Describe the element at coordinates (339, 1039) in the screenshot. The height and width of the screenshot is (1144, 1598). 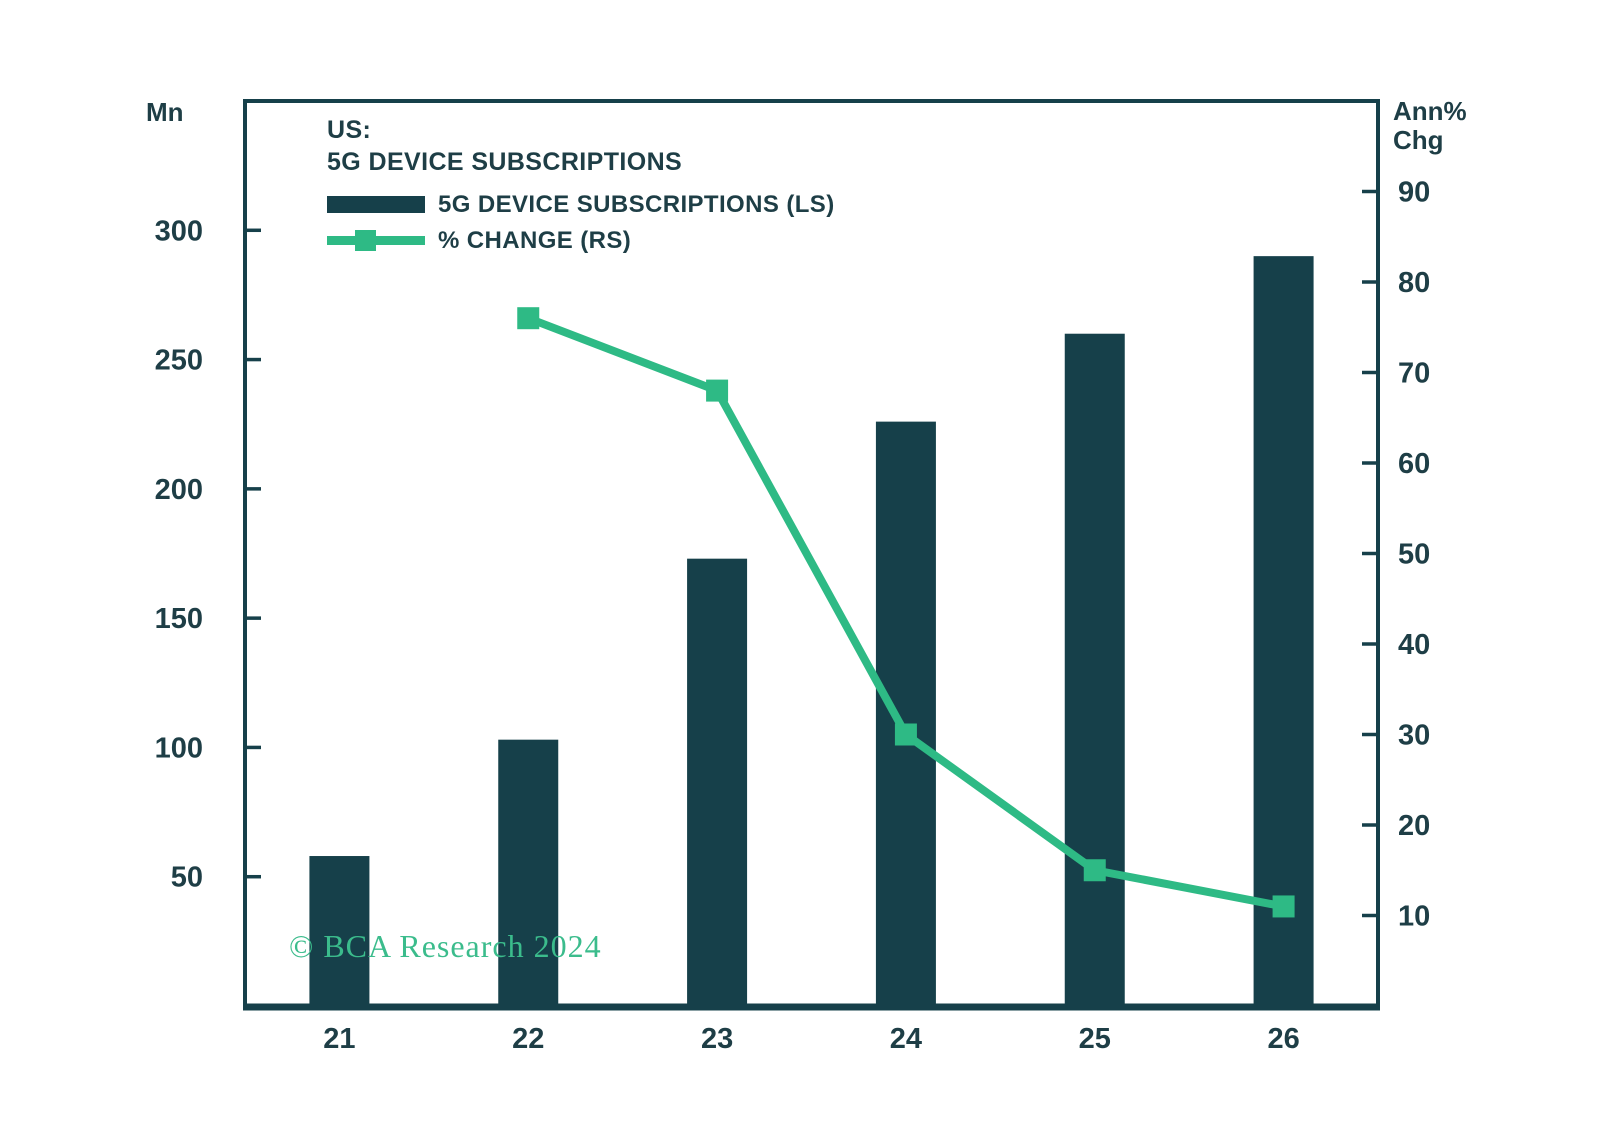
I see `x-axis-label-21: 21` at that location.